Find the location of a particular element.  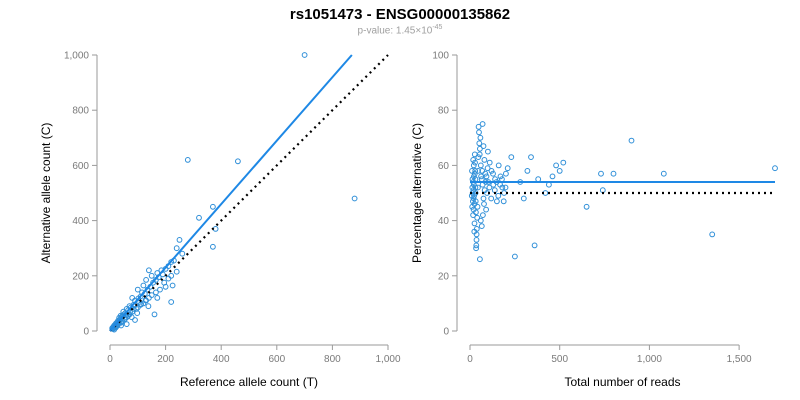

right-x-tick-label: 1,500 is located at coordinates (739, 359).